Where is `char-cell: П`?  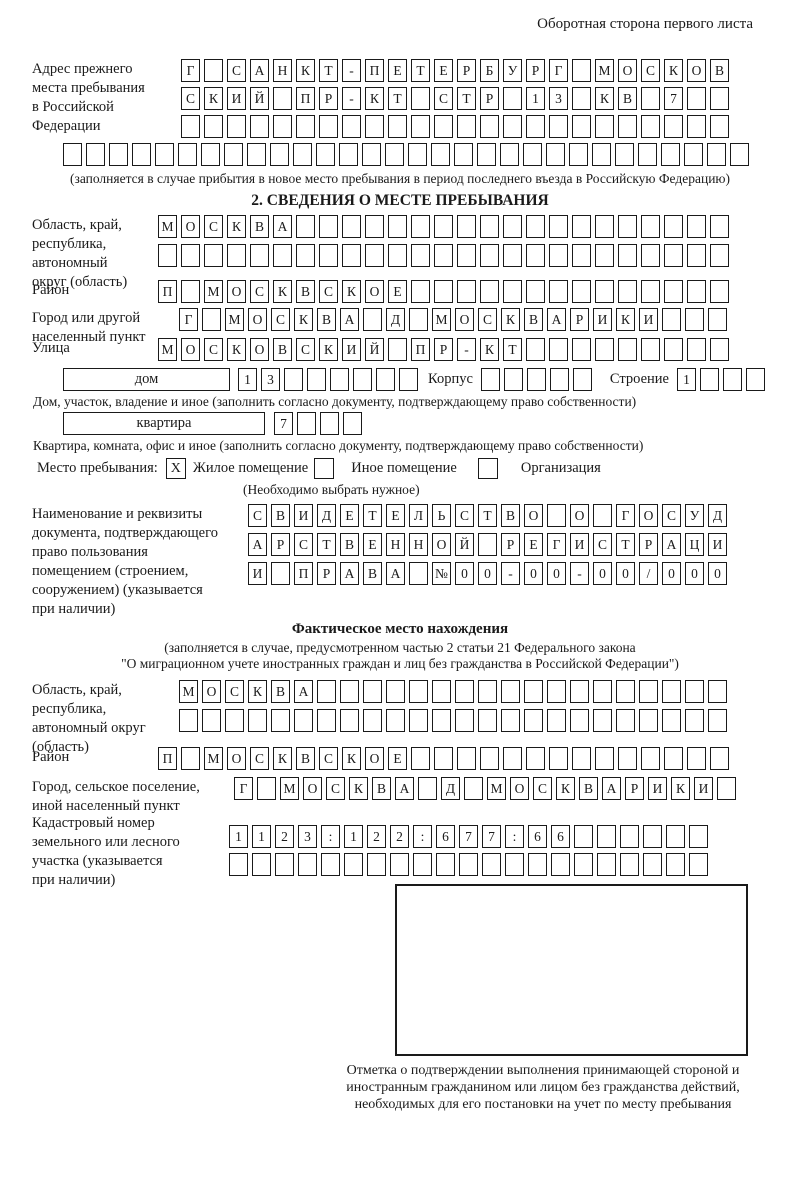
char-cell: П is located at coordinates (167, 758).